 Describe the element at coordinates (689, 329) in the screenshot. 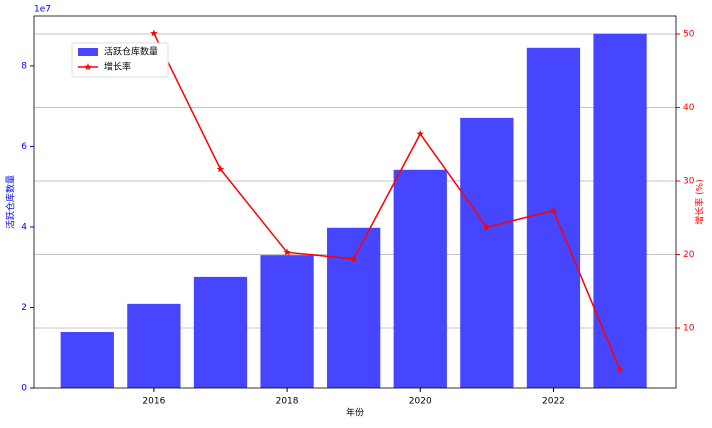

I see `y2-tick-label: 10` at that location.